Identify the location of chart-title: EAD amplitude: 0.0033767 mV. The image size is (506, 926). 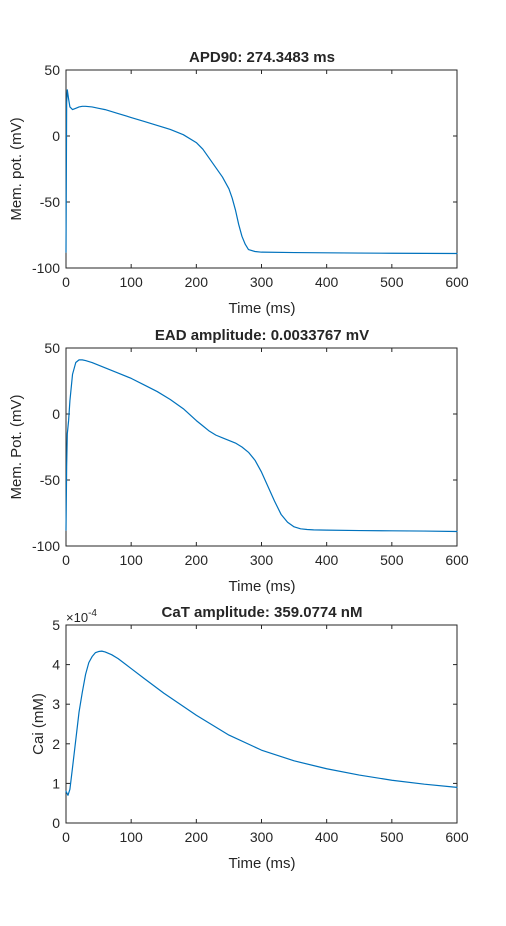
(262, 335).